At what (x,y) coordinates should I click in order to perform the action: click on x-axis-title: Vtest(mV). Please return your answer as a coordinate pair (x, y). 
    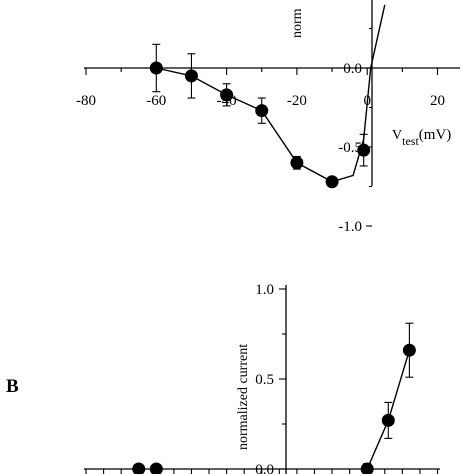
    Looking at the image, I should click on (421, 137).